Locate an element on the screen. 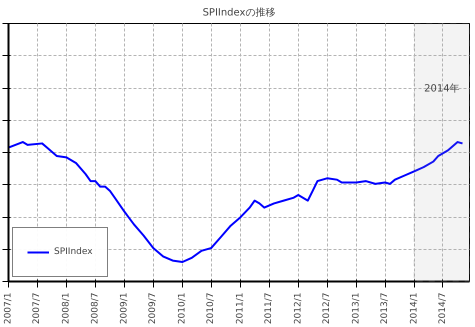 The height and width of the screenshot is (327, 475). x-tick-label: 2007/1 is located at coordinates (9, 308).